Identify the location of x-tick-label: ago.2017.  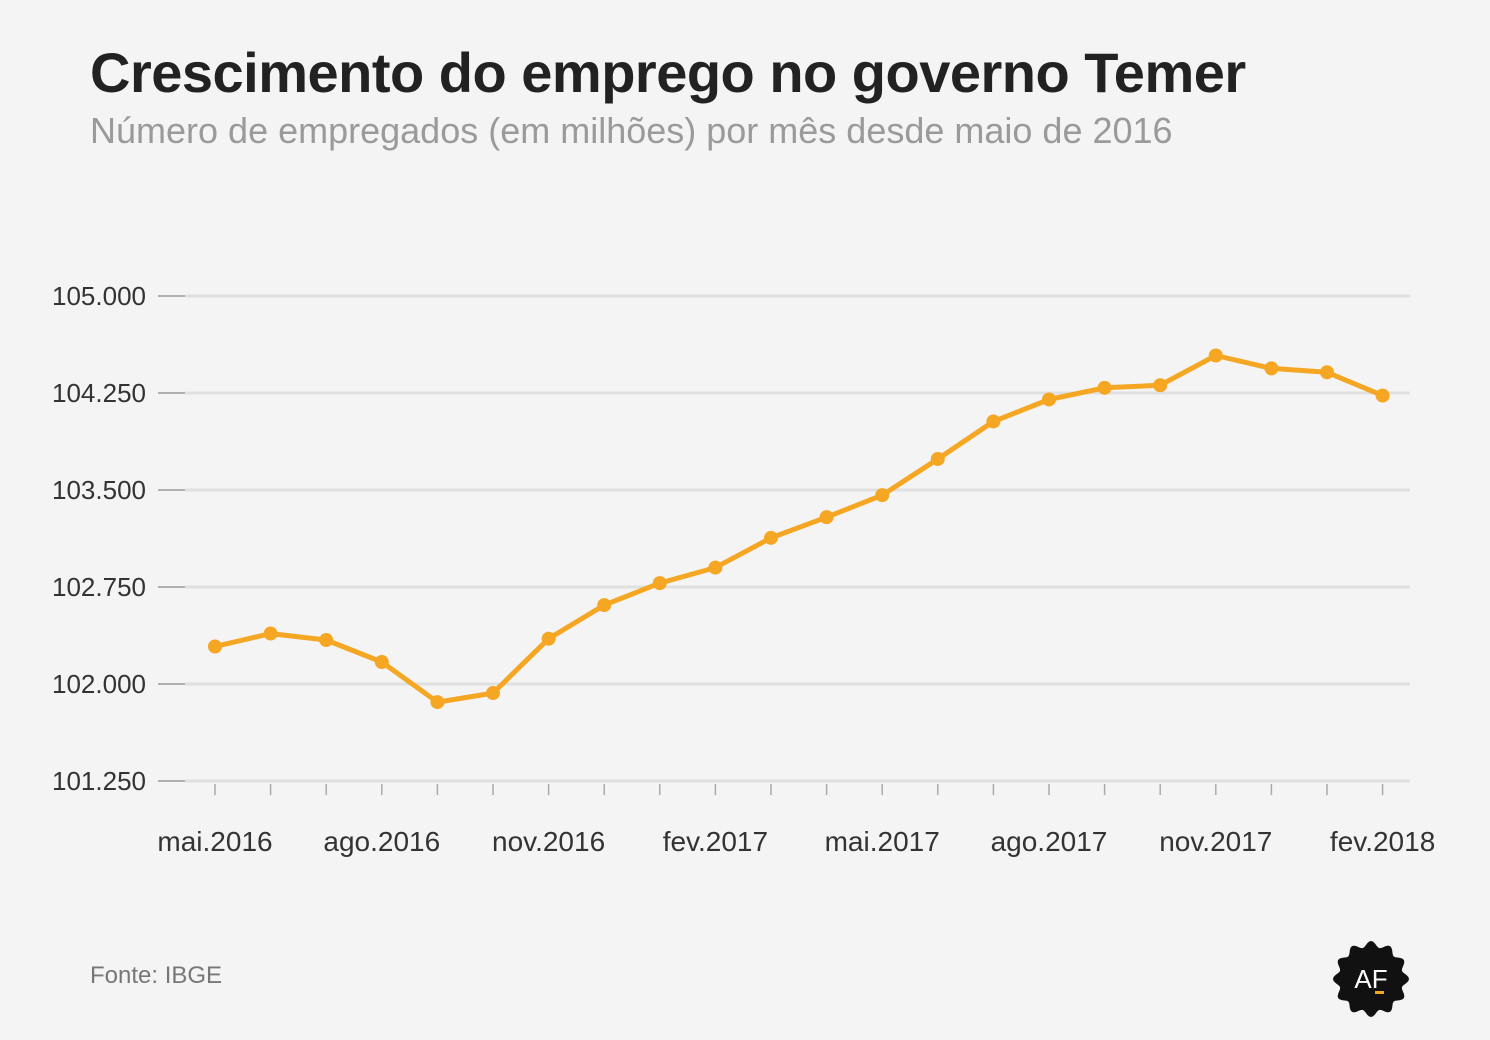
(1049, 841).